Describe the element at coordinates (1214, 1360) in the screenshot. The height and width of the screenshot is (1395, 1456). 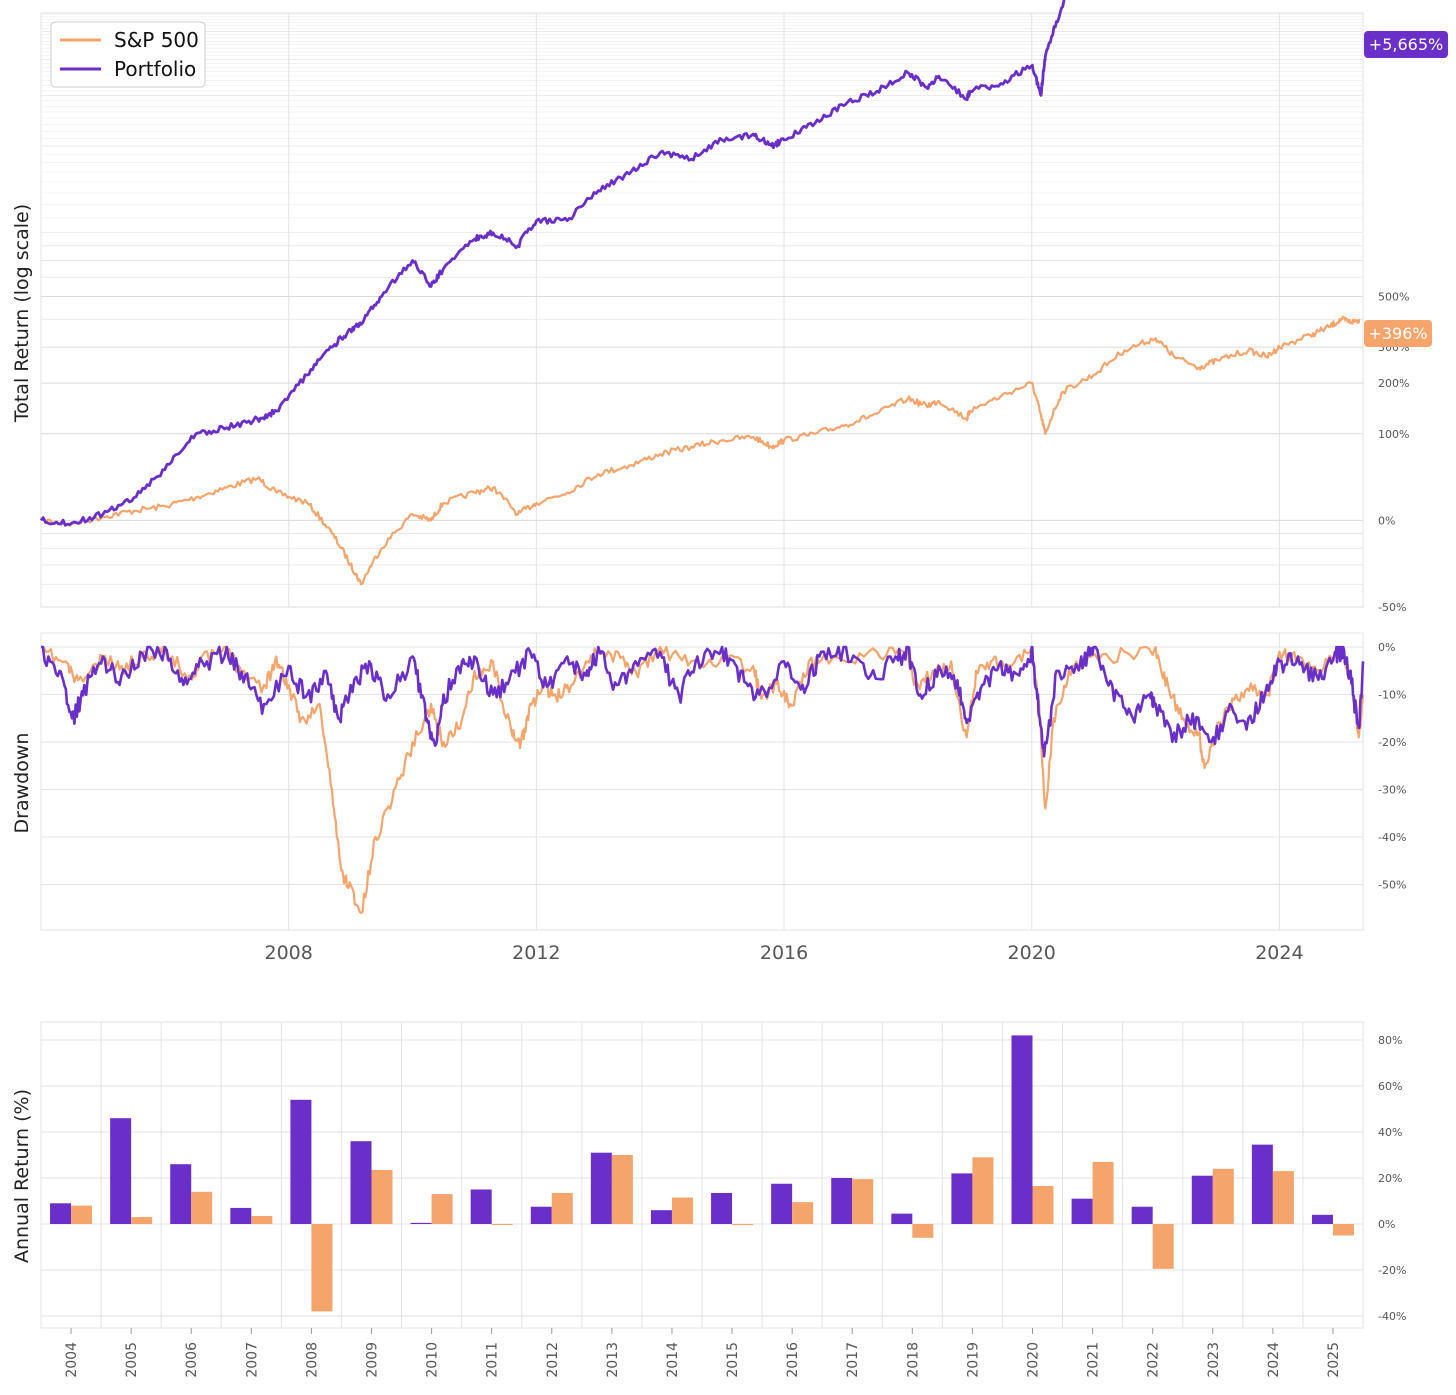
I see `x-tick-label: 2023` at that location.